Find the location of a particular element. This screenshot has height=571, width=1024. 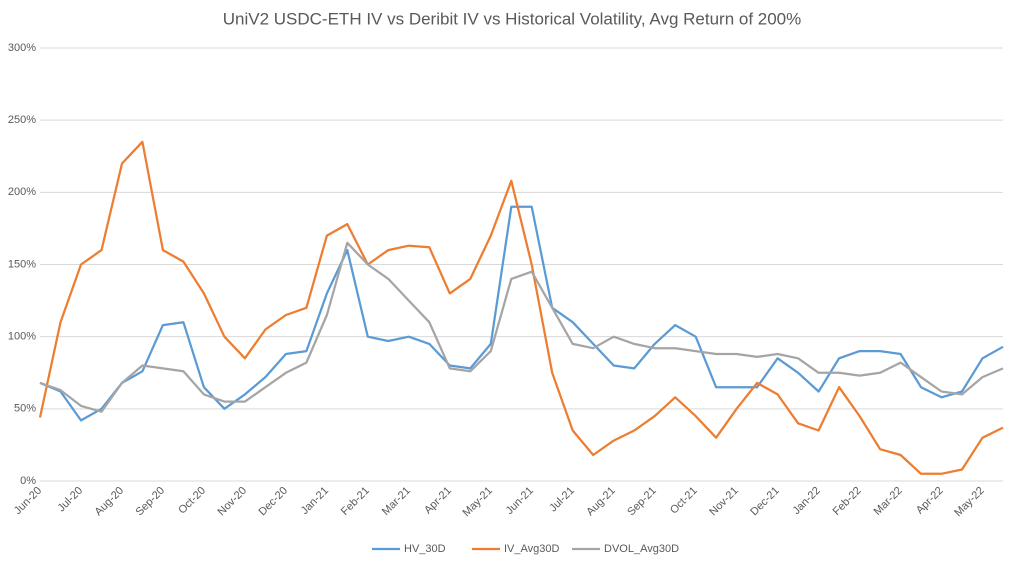

x-tick-label: May-22 is located at coordinates (969, 502).